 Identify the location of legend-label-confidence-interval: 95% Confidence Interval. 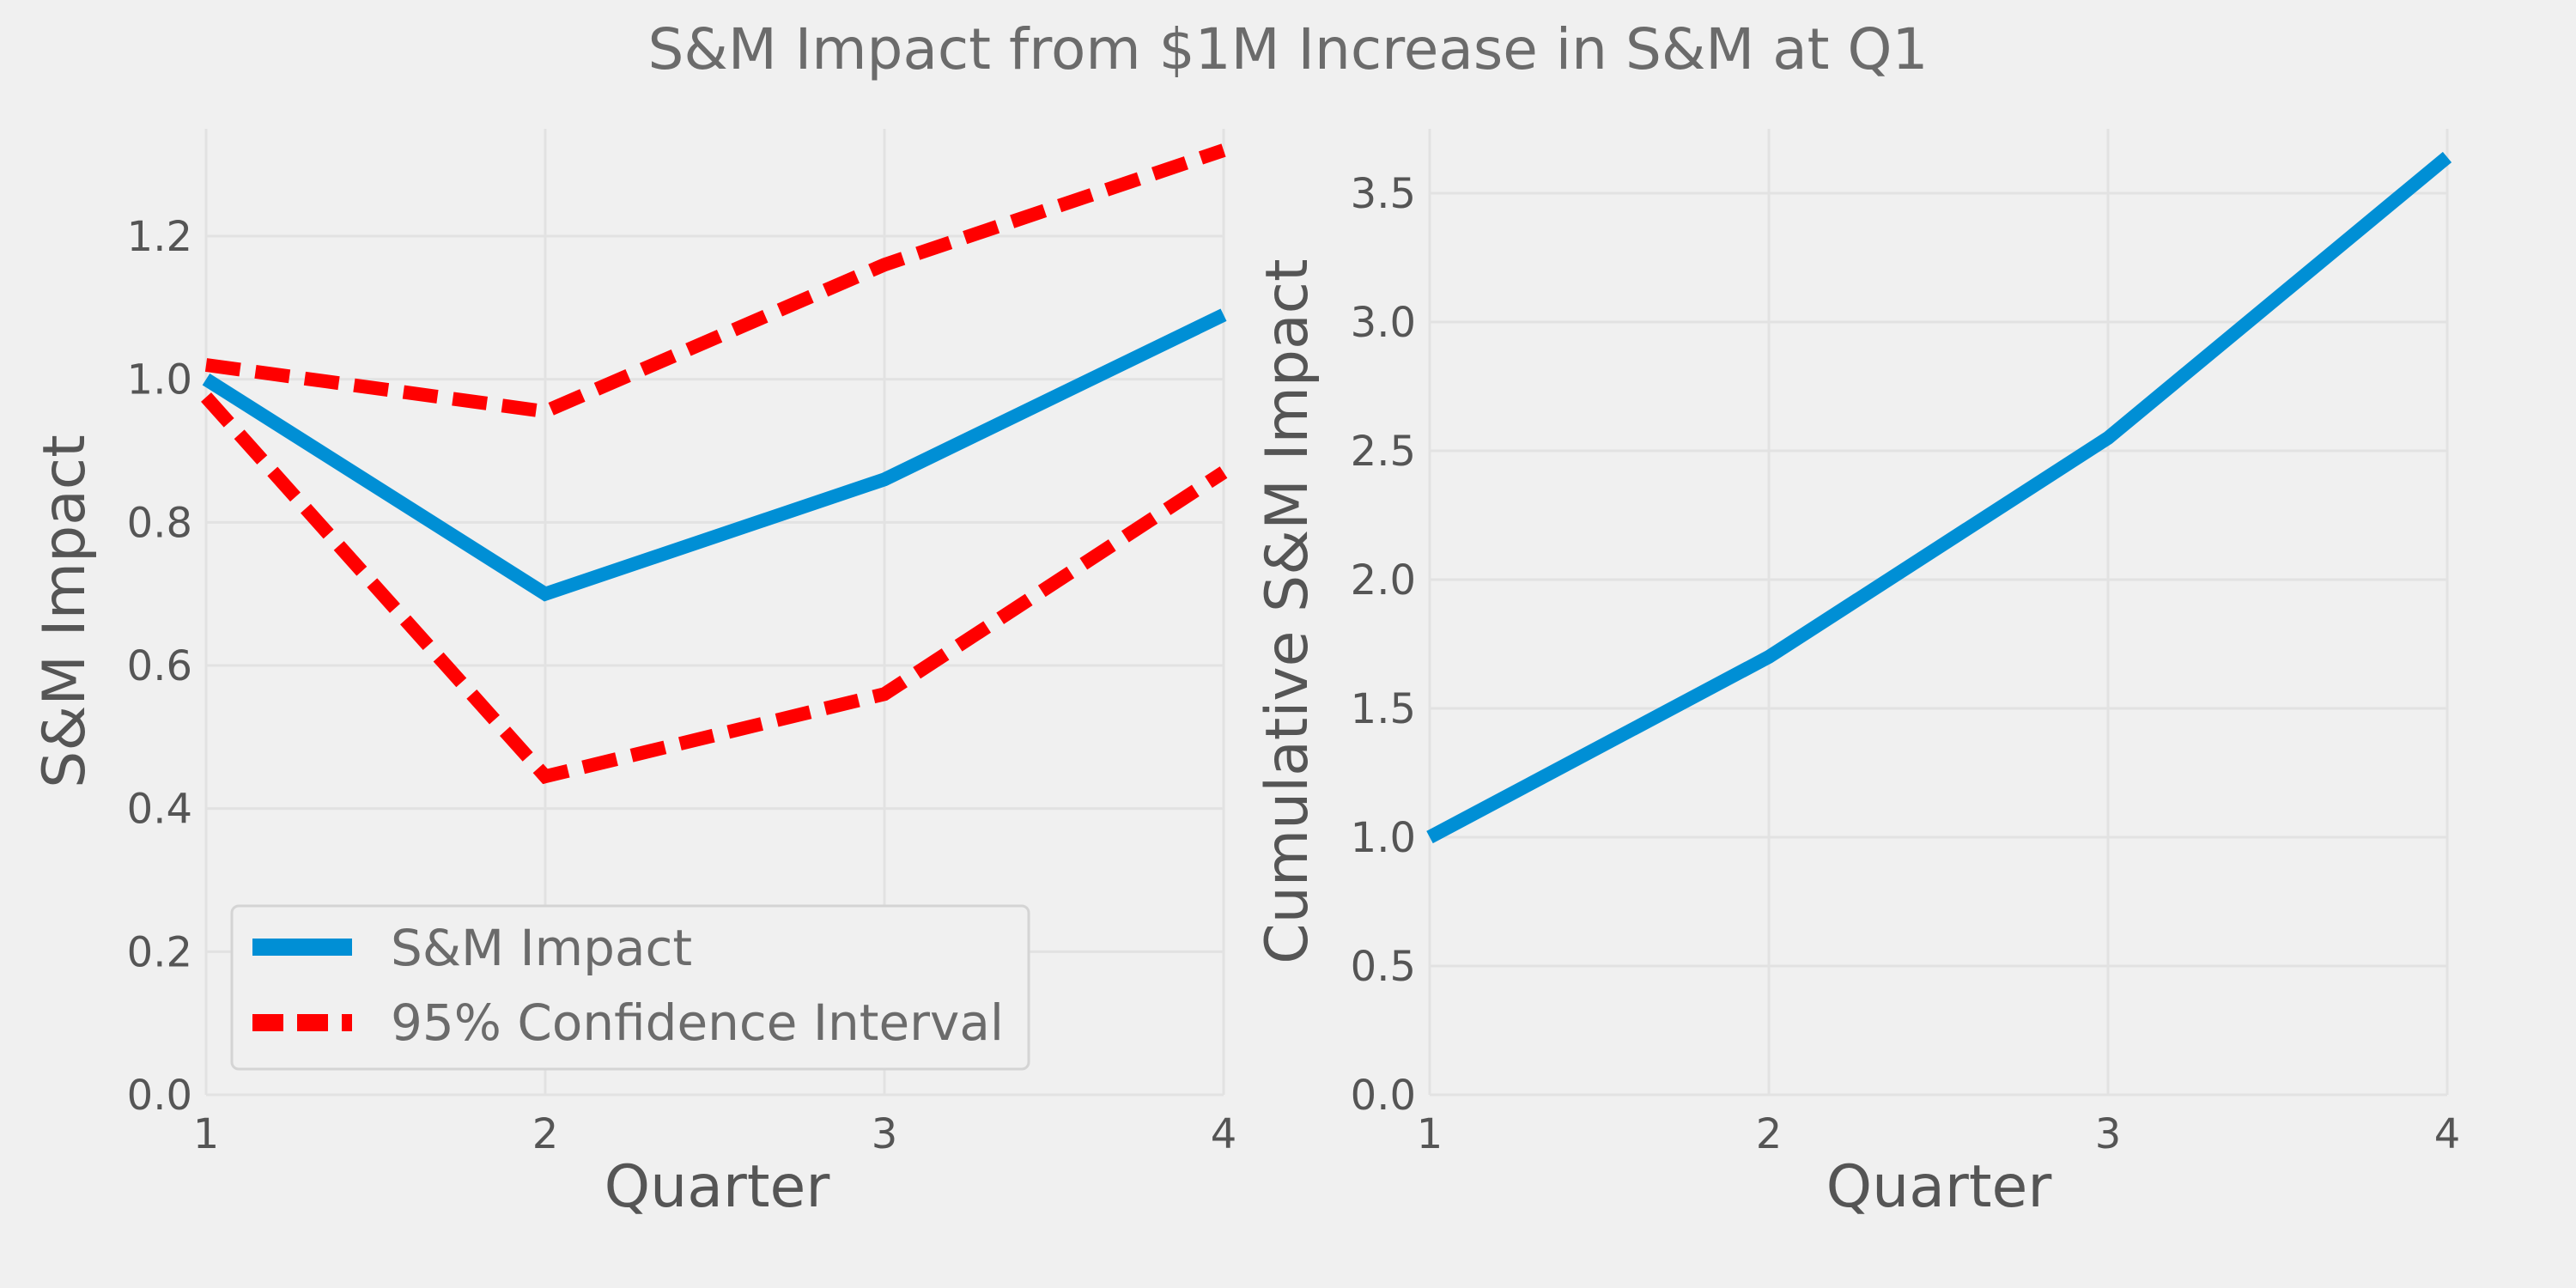
(697, 1023).